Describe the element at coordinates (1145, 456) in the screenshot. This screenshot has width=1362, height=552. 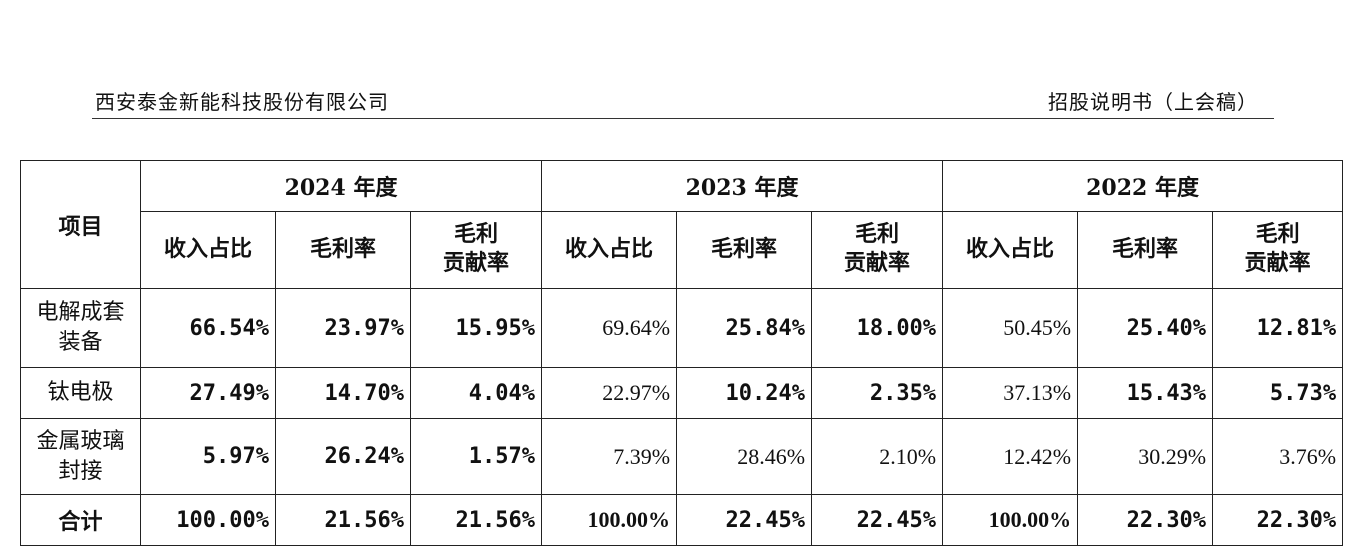
I see `table-cell: 30.29%` at that location.